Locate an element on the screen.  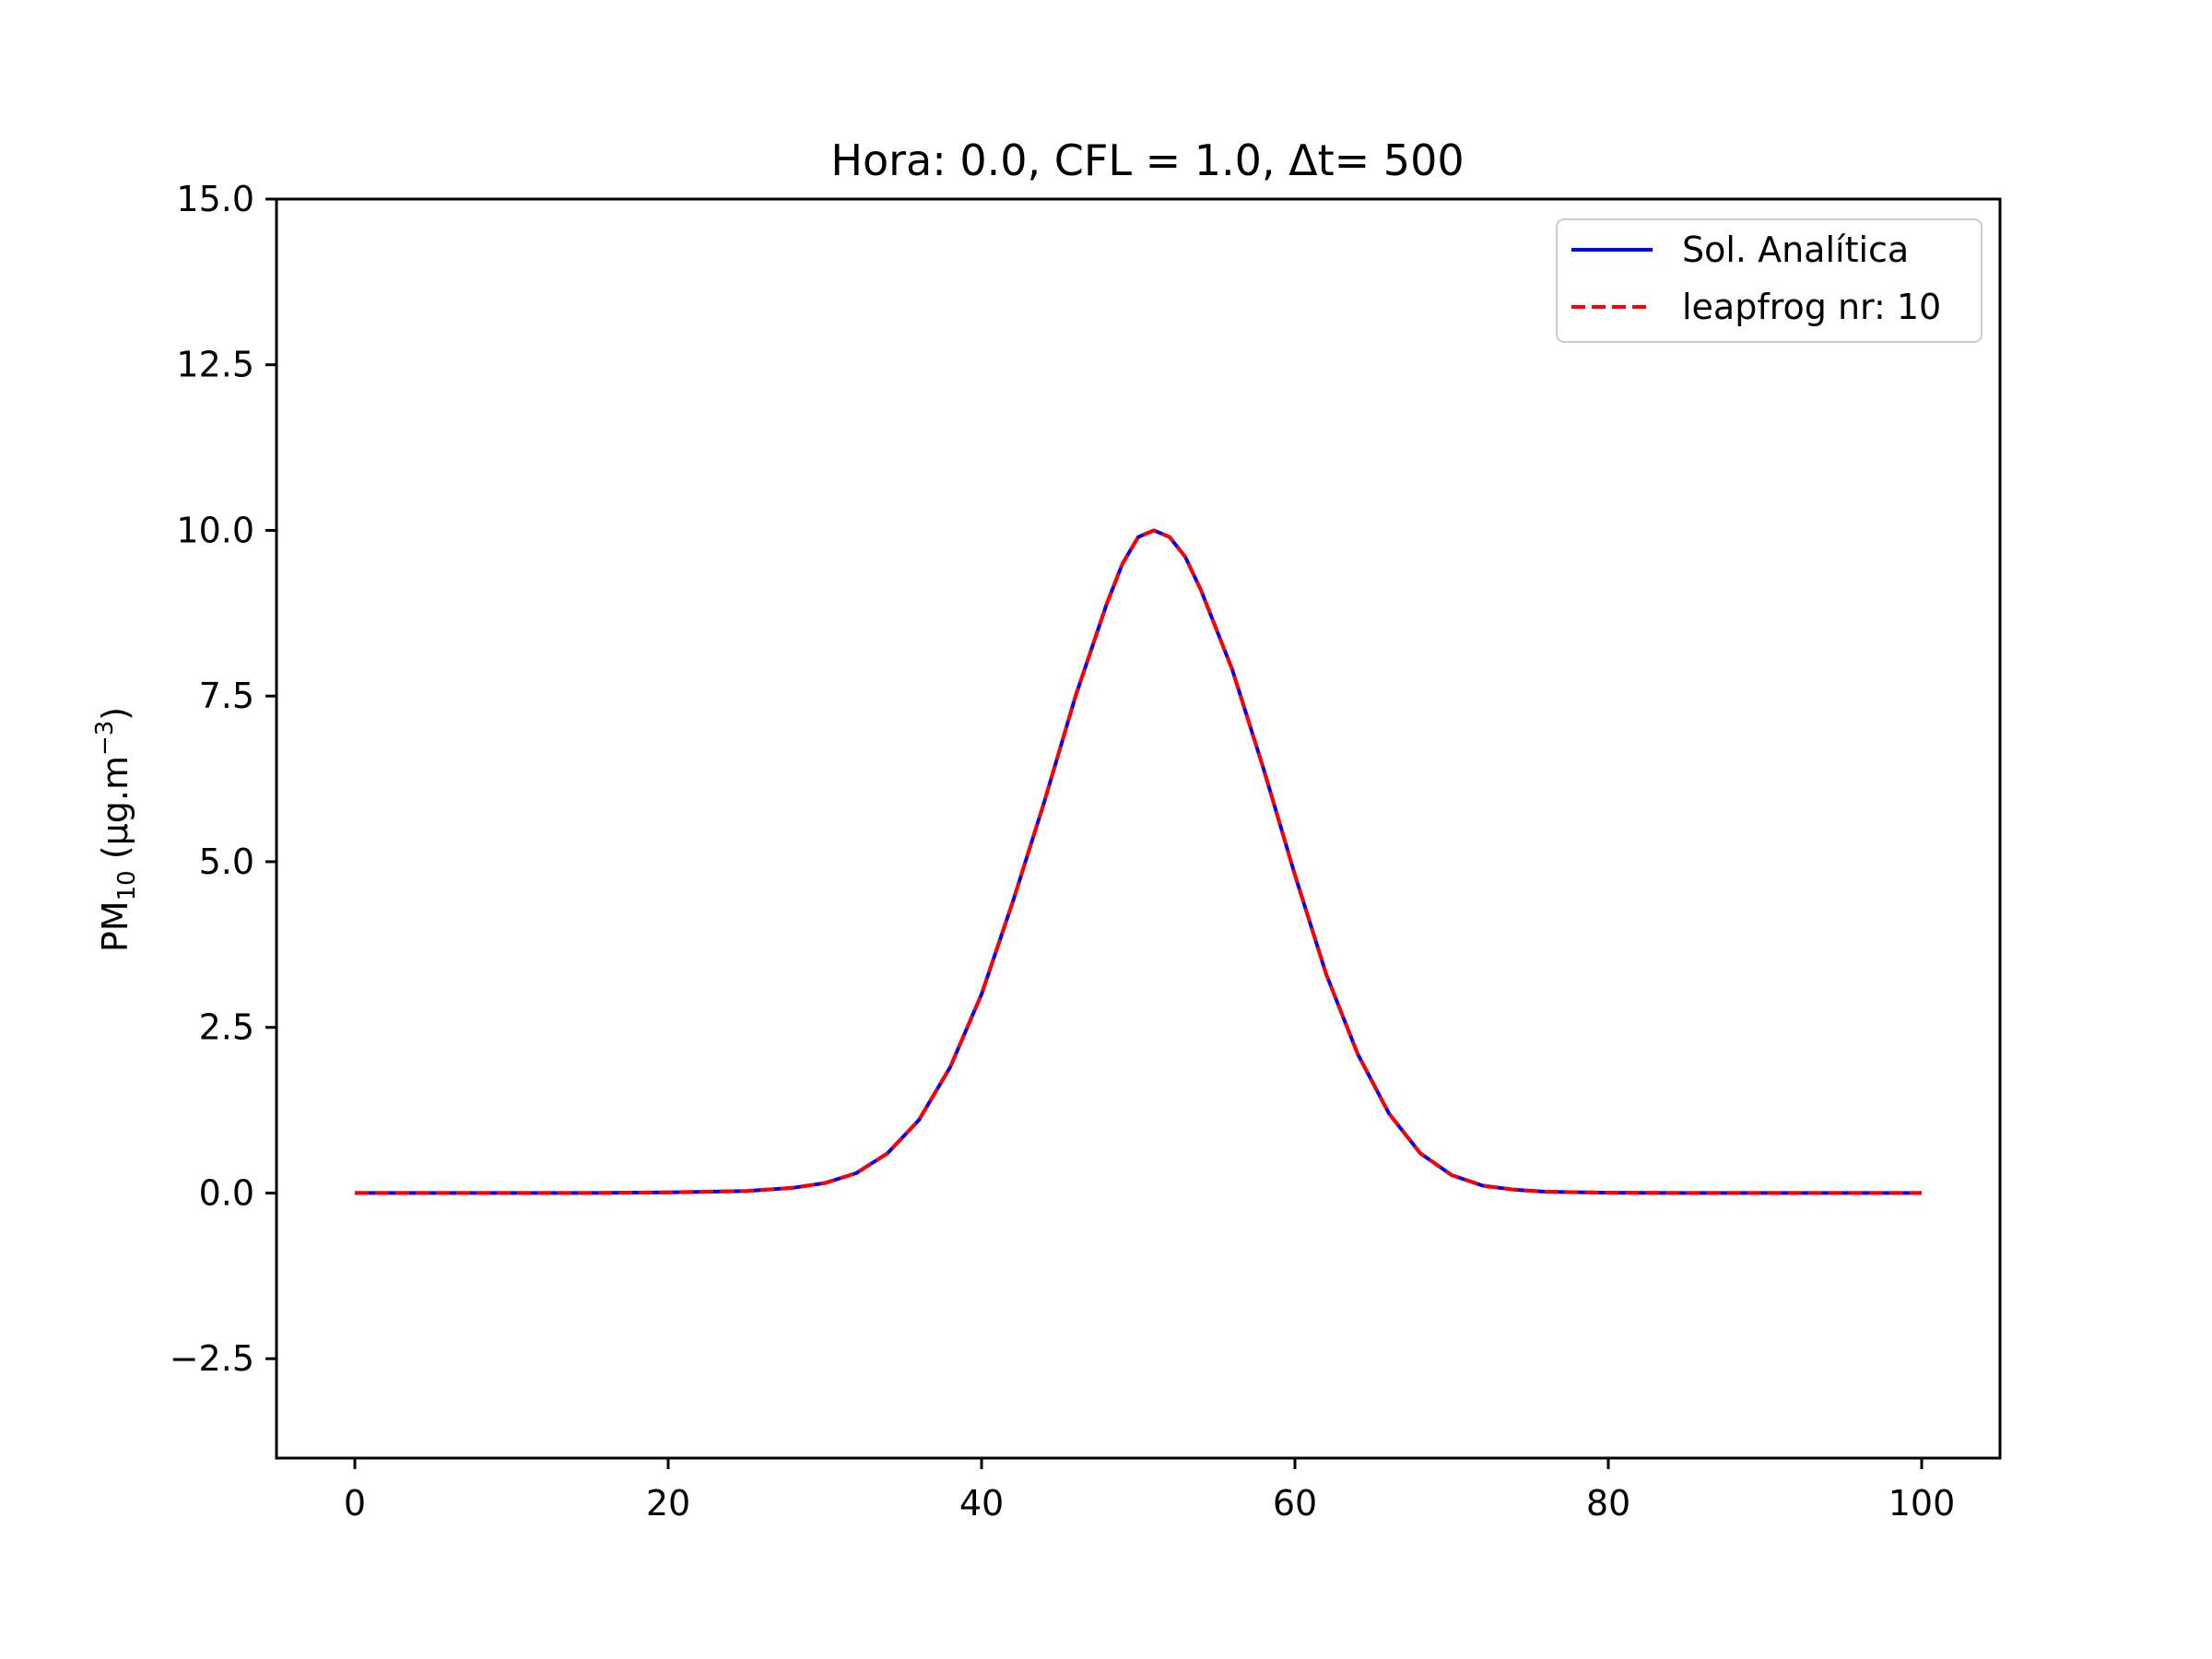
x-tick-label: 100 is located at coordinates (1922, 1503).